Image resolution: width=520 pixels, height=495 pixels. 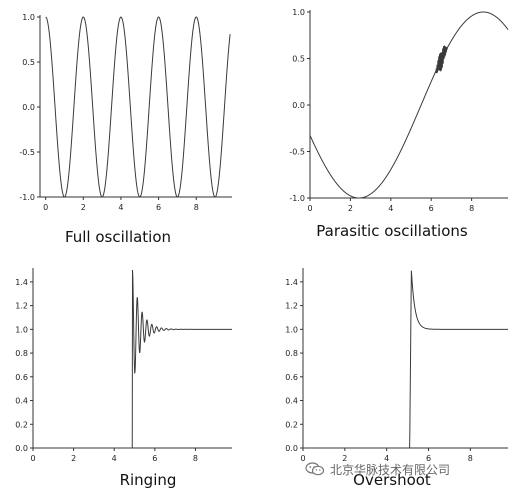 What do you see at coordinates (390, 469) in the screenshot?
I see `watermark-text: 北京华脉技术有限公司` at bounding box center [390, 469].